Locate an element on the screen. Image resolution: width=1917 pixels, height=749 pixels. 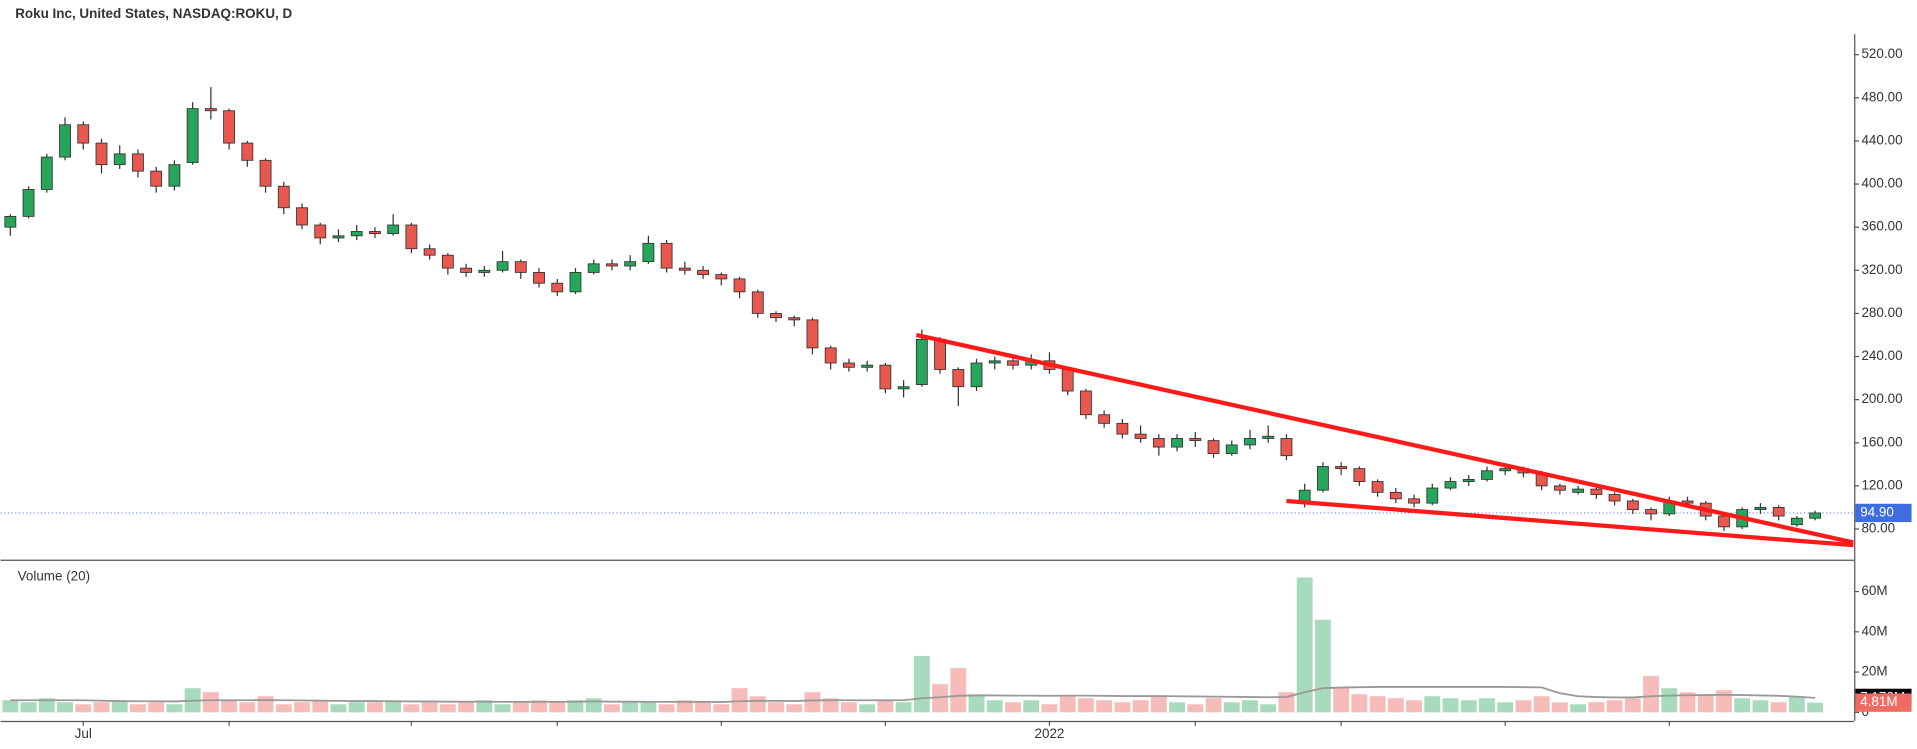
trendline is located at coordinates (1570, 523).